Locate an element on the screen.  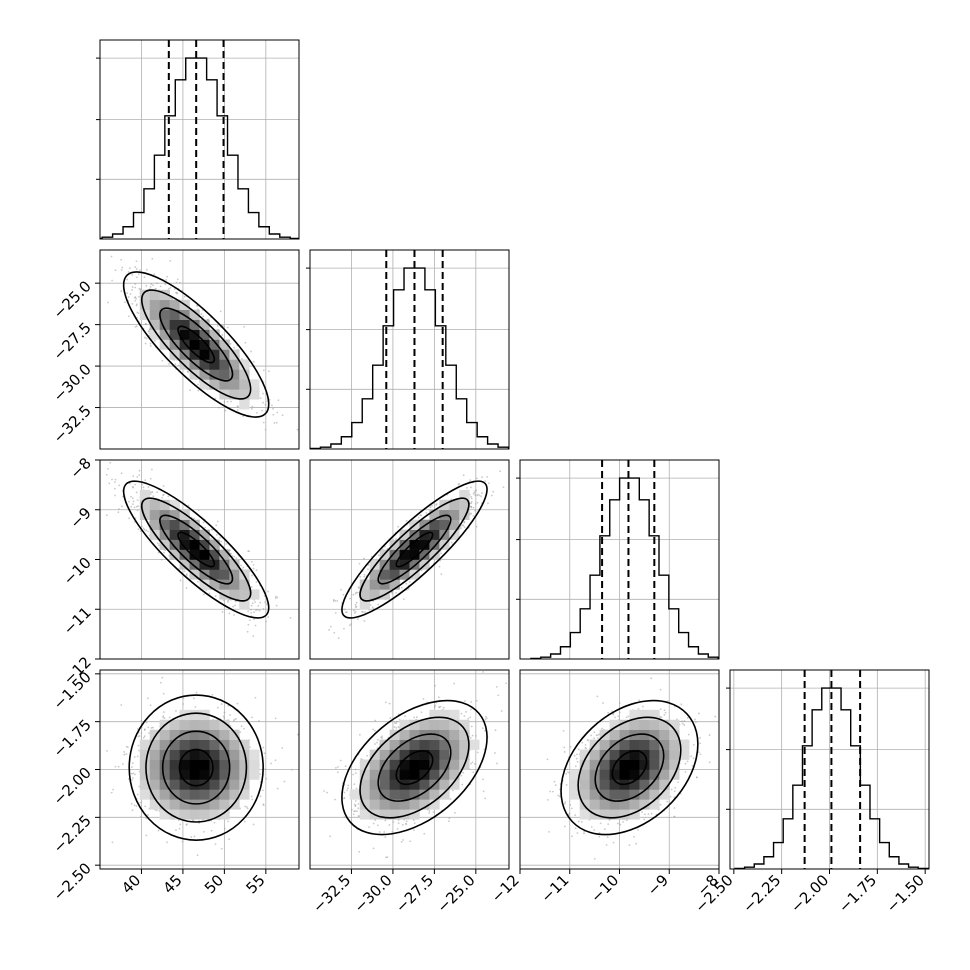
x-tick-label: −12 is located at coordinates (505, 888).